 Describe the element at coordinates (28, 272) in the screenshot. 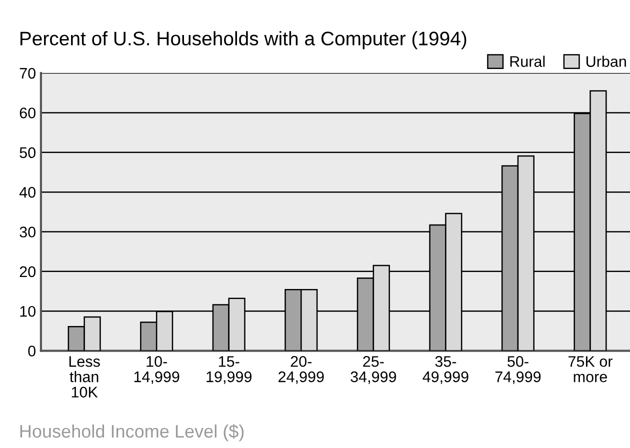

I see `y-tick-label: 20` at that location.